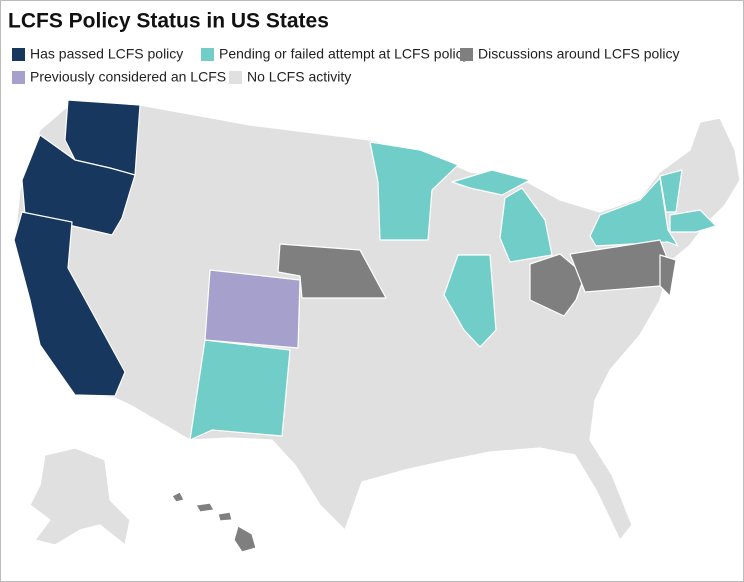  I want to click on title: LCFS Policy Status in US States, so click(168, 21).